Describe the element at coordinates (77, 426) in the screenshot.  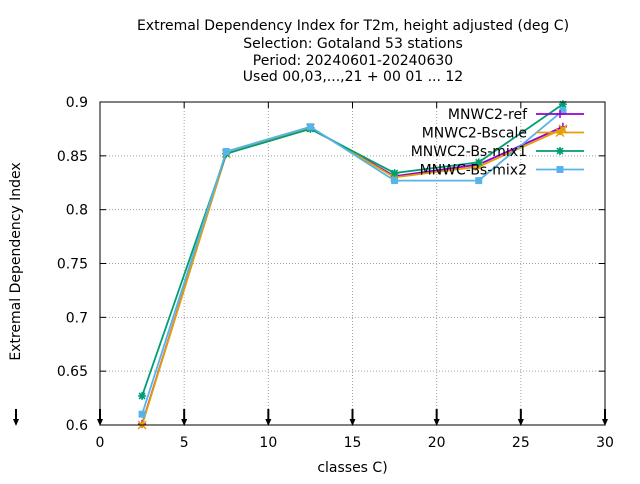
I see `y-tick-label: 0.6` at that location.